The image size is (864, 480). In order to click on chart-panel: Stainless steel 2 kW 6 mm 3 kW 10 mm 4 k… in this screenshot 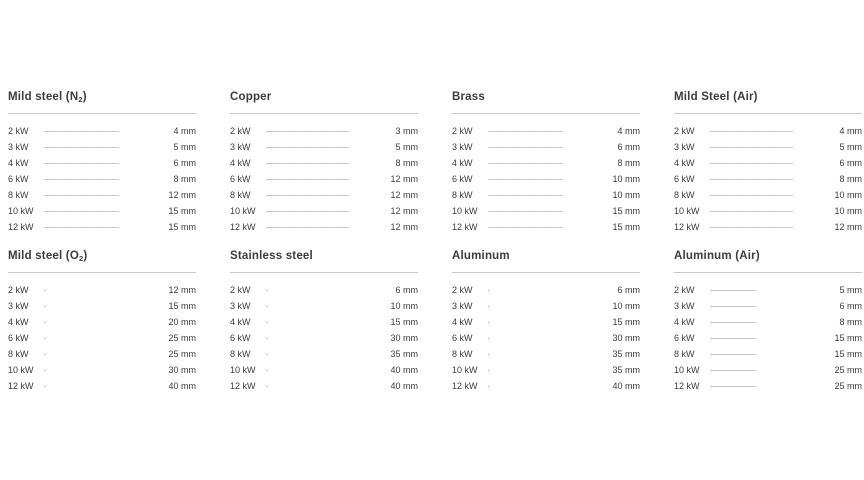, I will do `click(324, 321)`.